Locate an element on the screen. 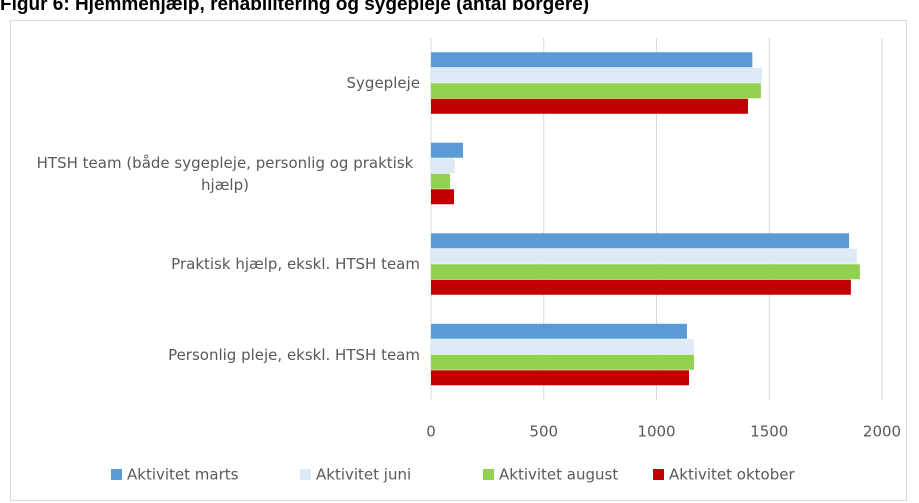  x-tick-label: 2000 is located at coordinates (882, 432).